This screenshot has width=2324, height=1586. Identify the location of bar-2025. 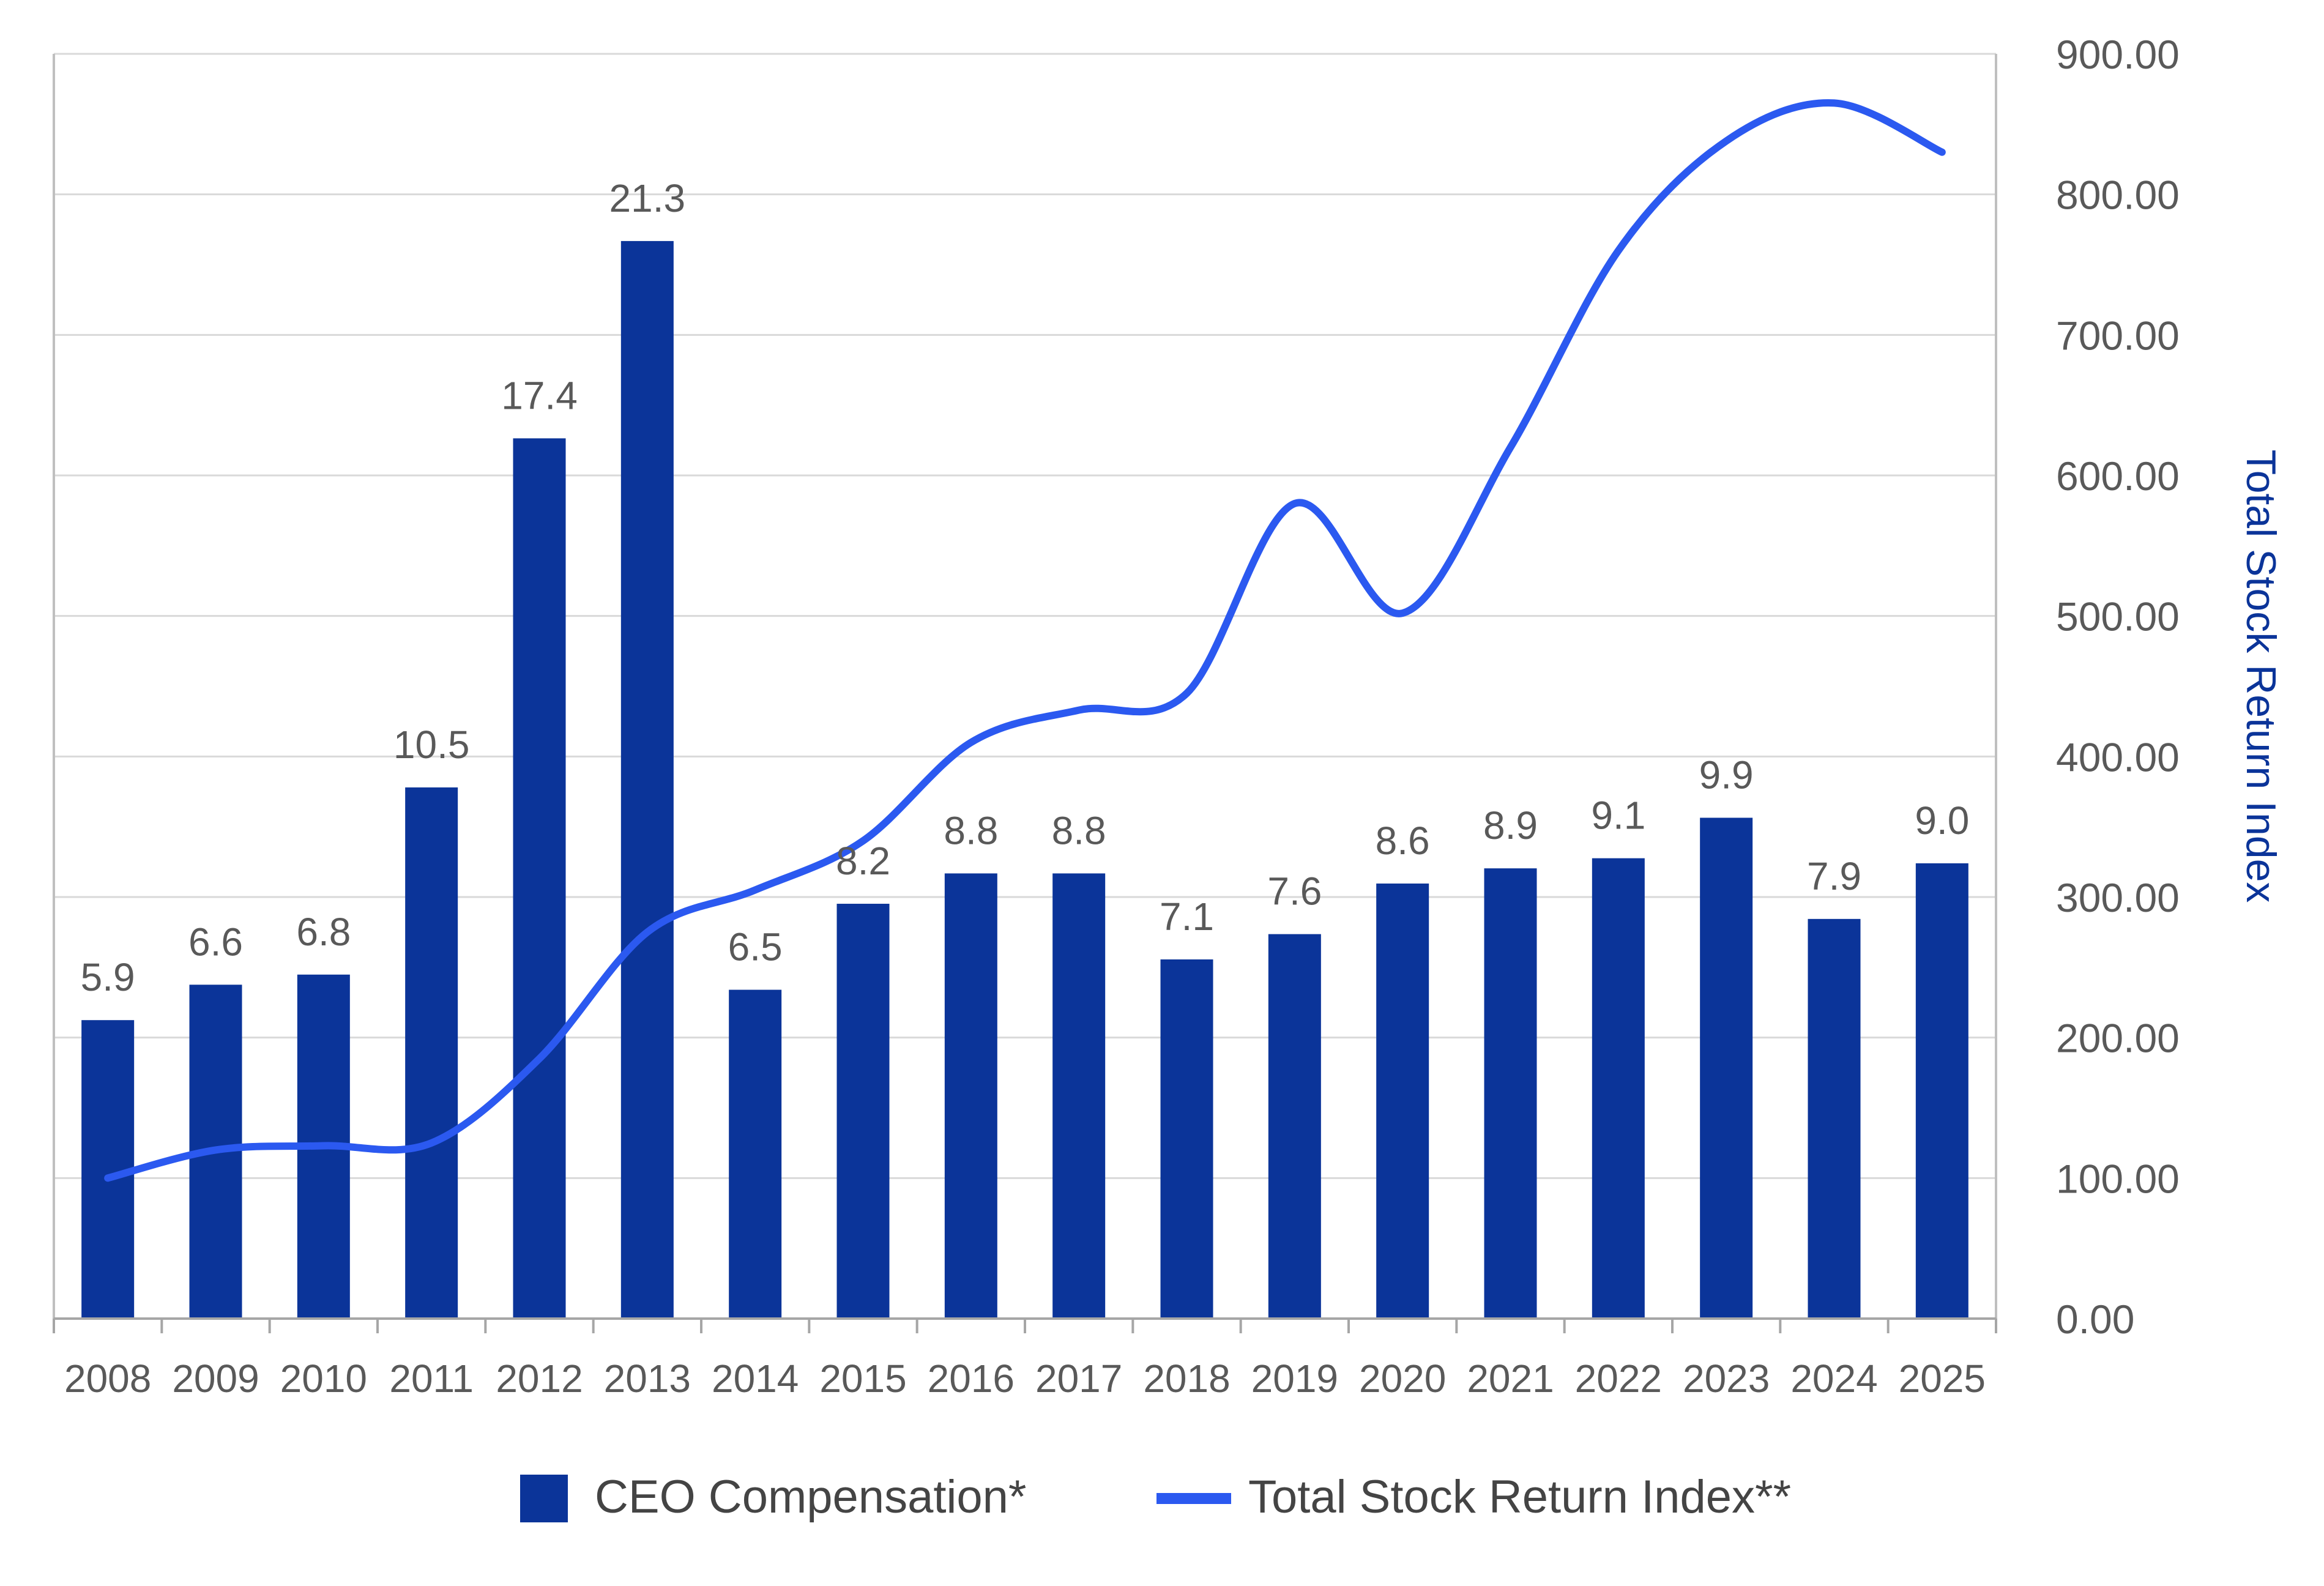
(1941, 1091).